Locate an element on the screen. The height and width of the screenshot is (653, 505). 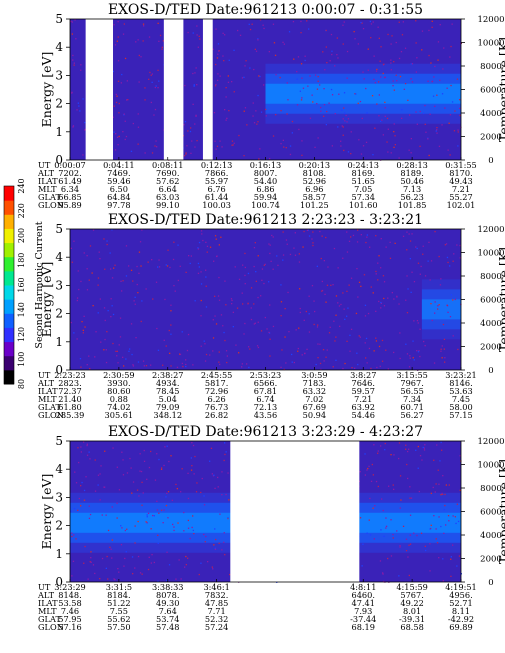
ephemeris-cell: 79.09 is located at coordinates (167, 407).